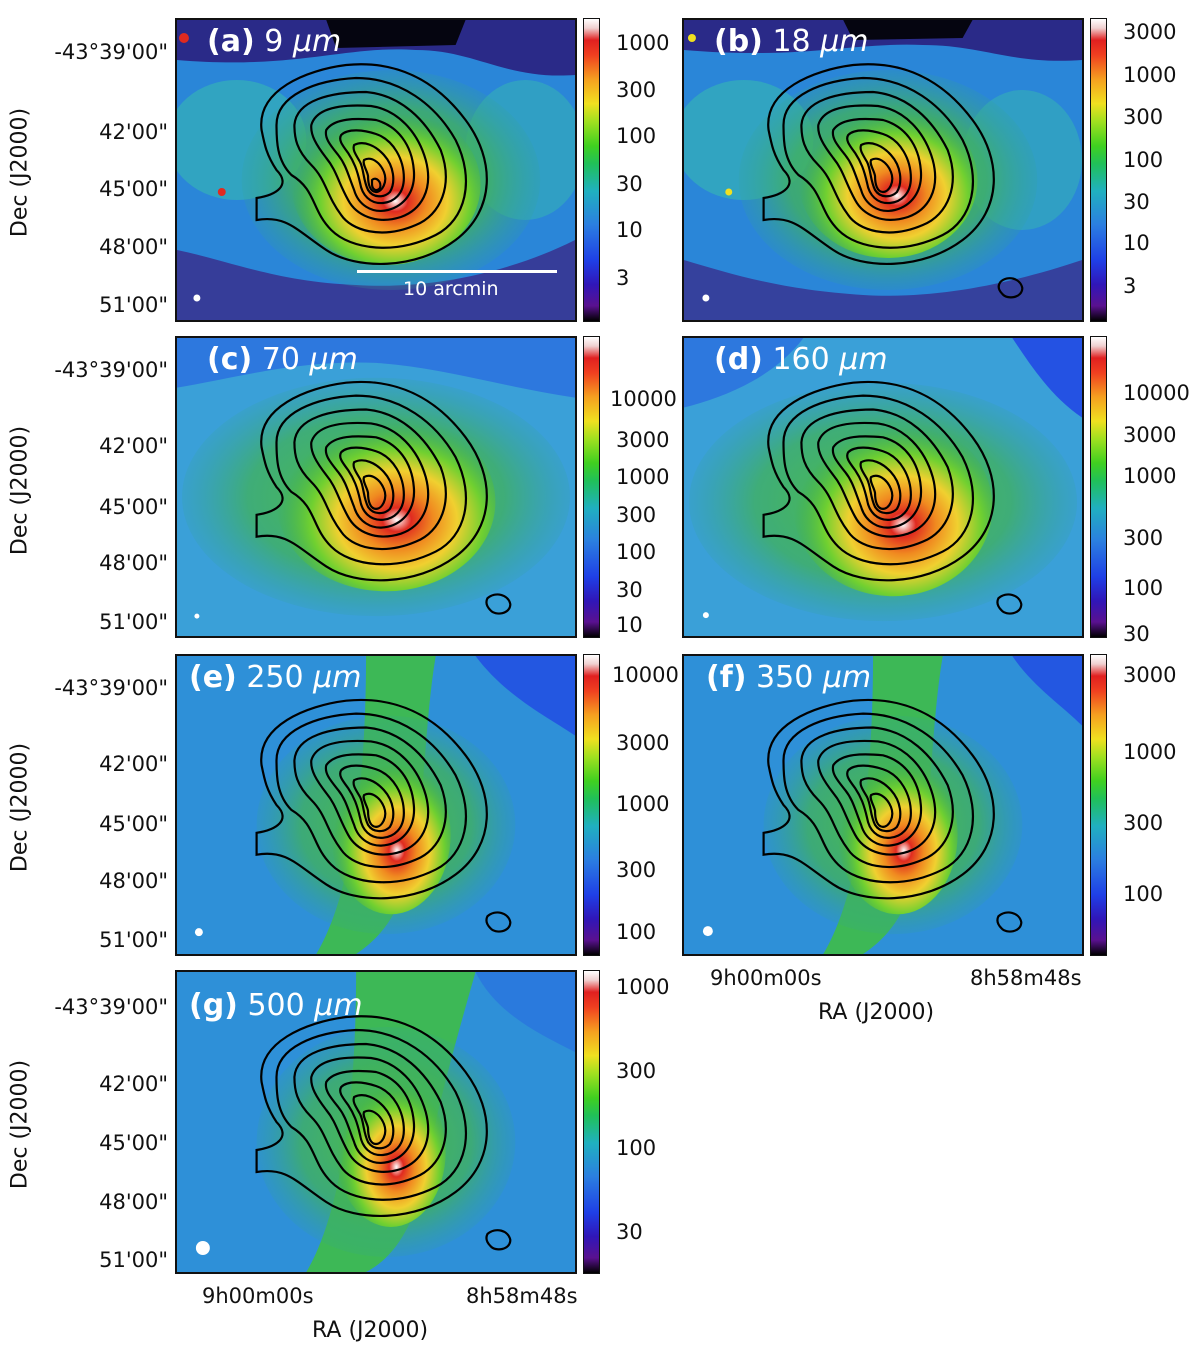 This screenshot has height=1352, width=1200. Describe the element at coordinates (706, 298) in the screenshot. I see `beam-marker-b` at that location.